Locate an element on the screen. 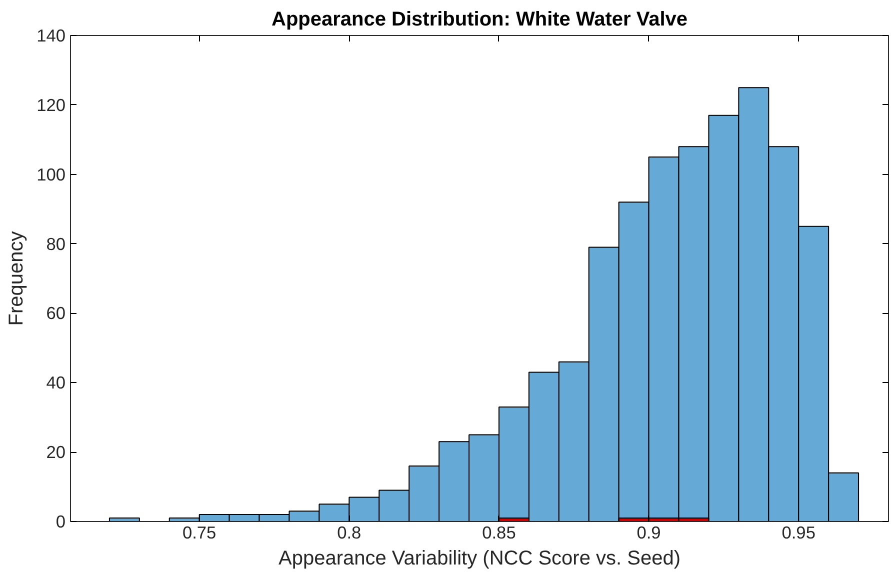 This screenshot has width=891, height=581. y-tick-label: 20 is located at coordinates (56, 452).